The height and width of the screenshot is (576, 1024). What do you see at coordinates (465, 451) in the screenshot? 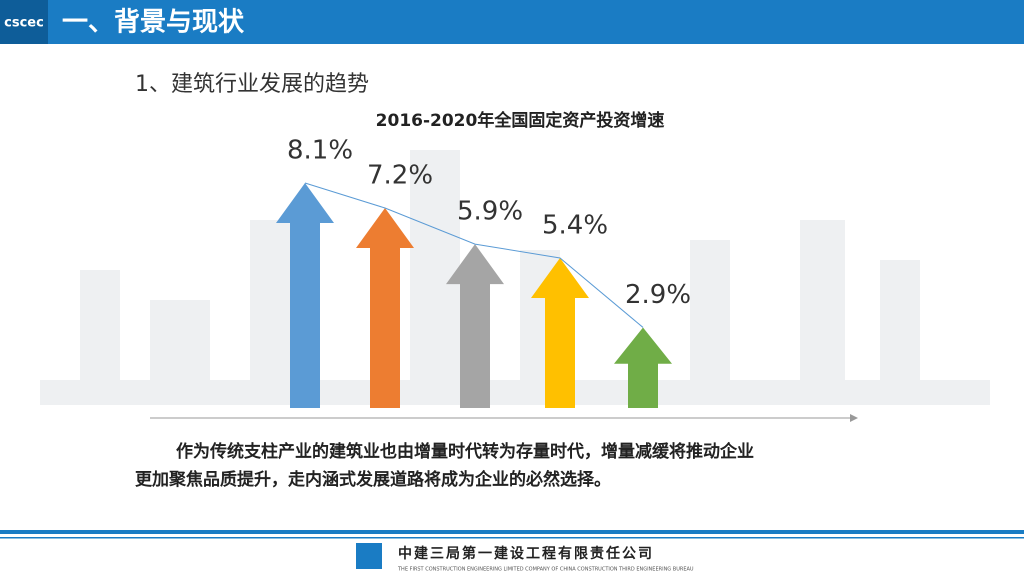
I see `body-line: 作为传统支柱产业的建筑业也由增量时代转为存量时代，增量减缓将推动企业` at bounding box center [465, 451].